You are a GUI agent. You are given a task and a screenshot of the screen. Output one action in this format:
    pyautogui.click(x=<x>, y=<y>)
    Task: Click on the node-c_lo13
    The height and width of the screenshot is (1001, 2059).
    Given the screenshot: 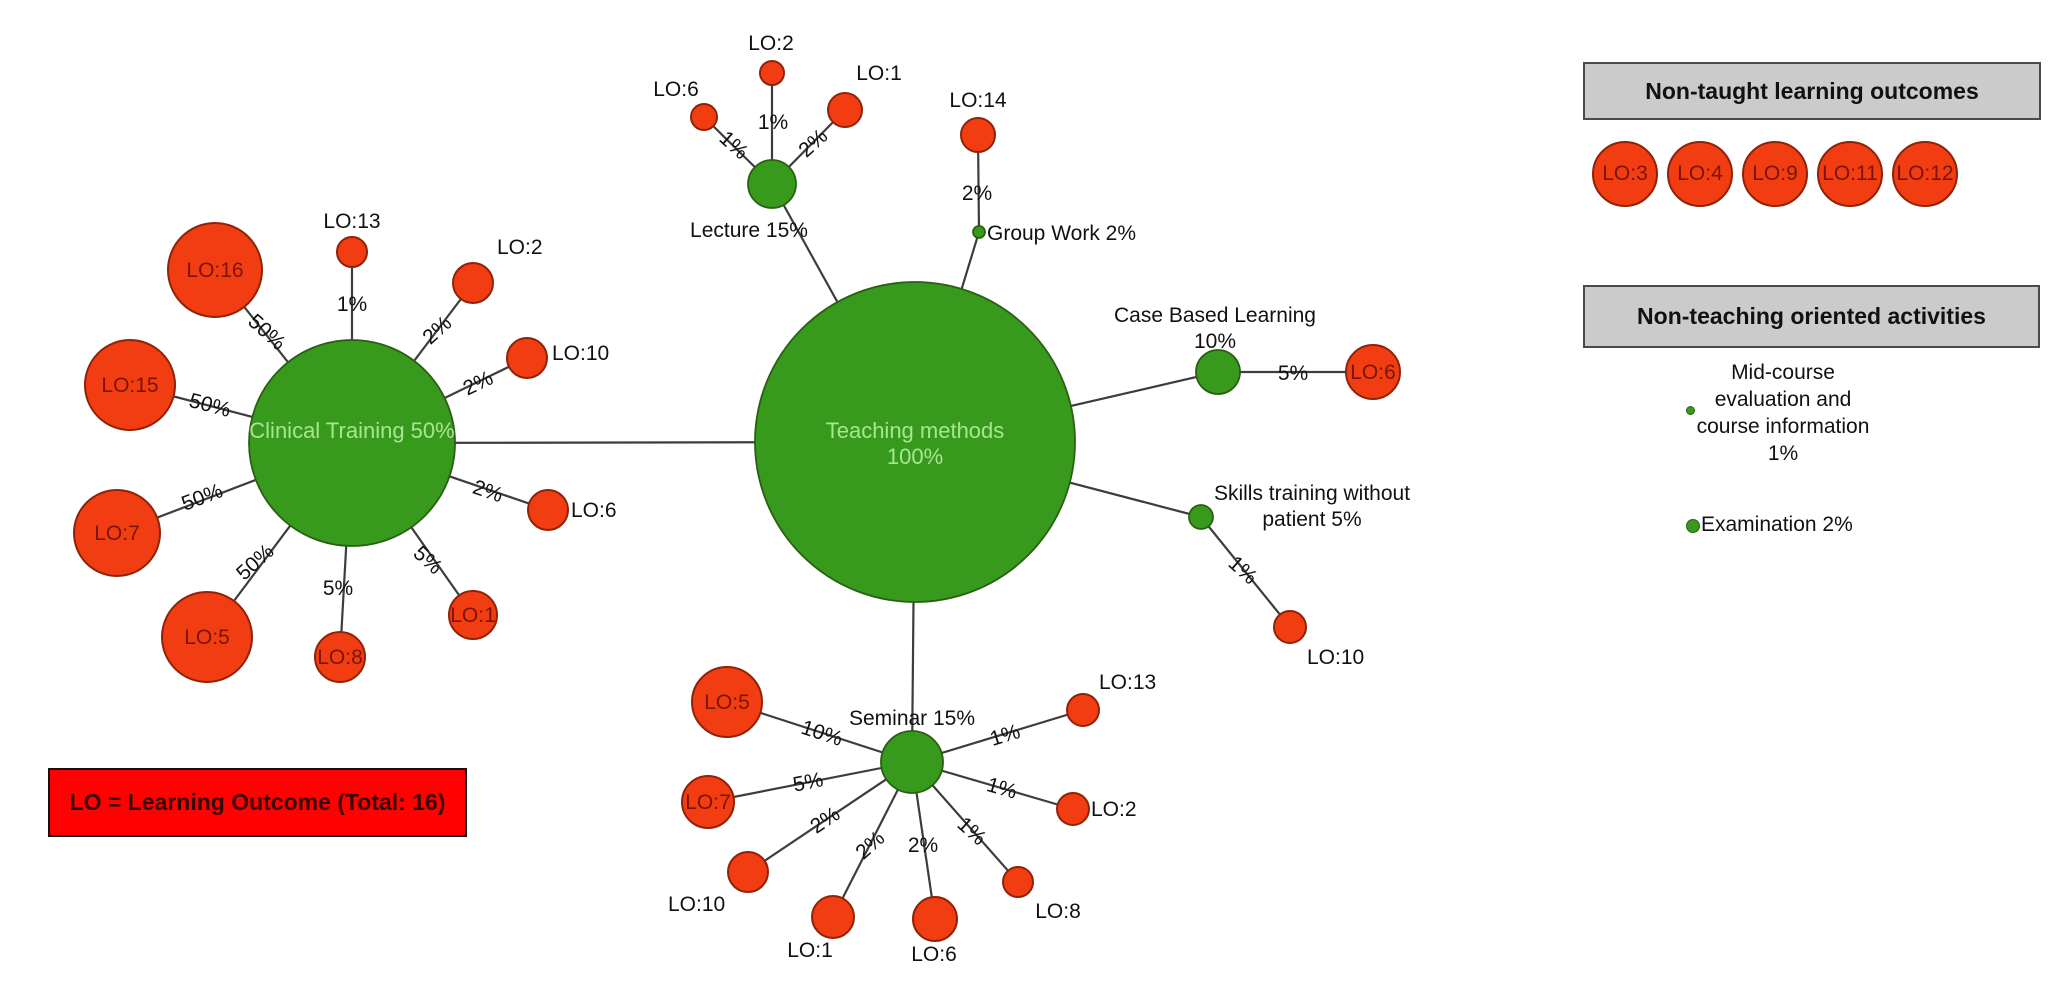 What is the action you would take?
    pyautogui.click(x=352, y=252)
    